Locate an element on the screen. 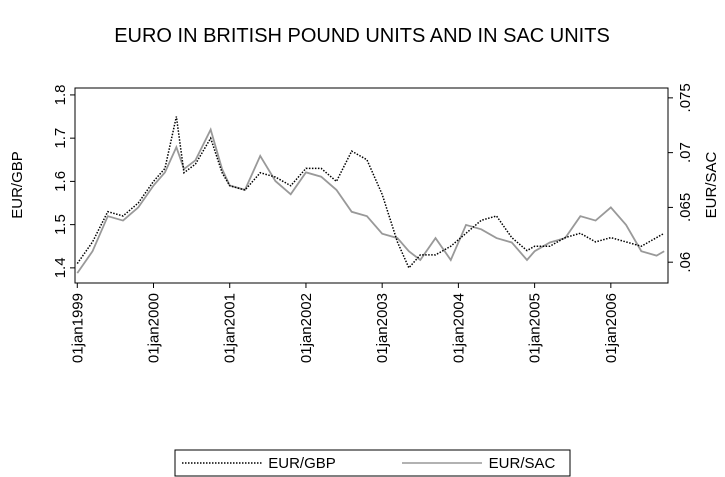 This screenshot has width=725, height=477. legend-label: EUR/SAC is located at coordinates (522, 463).